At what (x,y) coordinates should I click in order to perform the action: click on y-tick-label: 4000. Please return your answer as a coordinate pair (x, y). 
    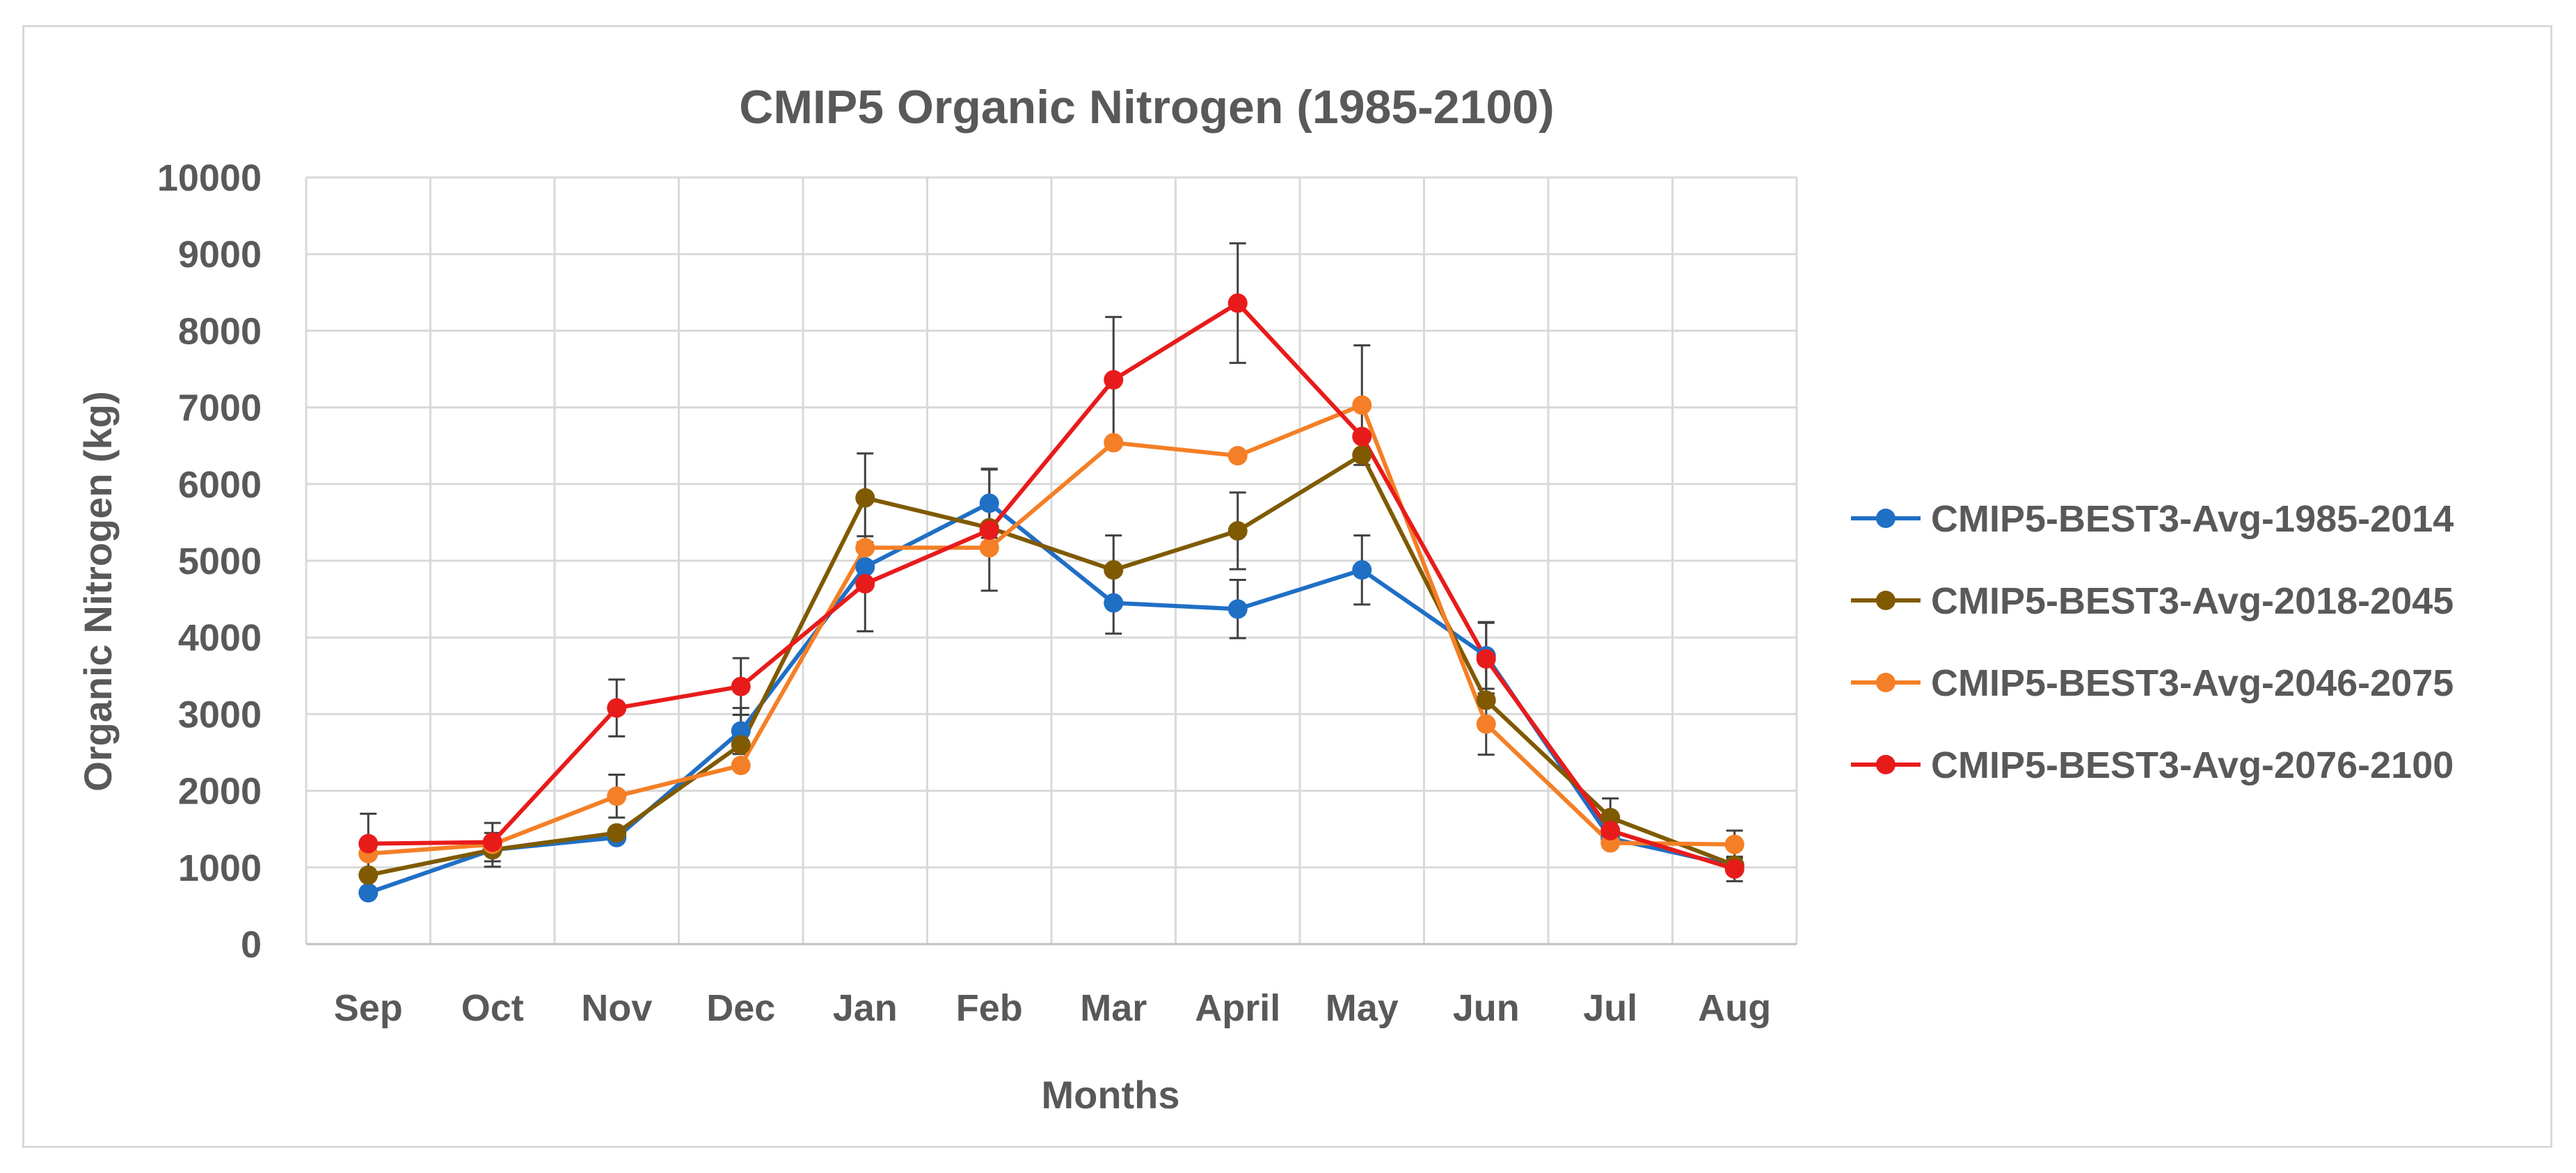
    Looking at the image, I should click on (220, 638).